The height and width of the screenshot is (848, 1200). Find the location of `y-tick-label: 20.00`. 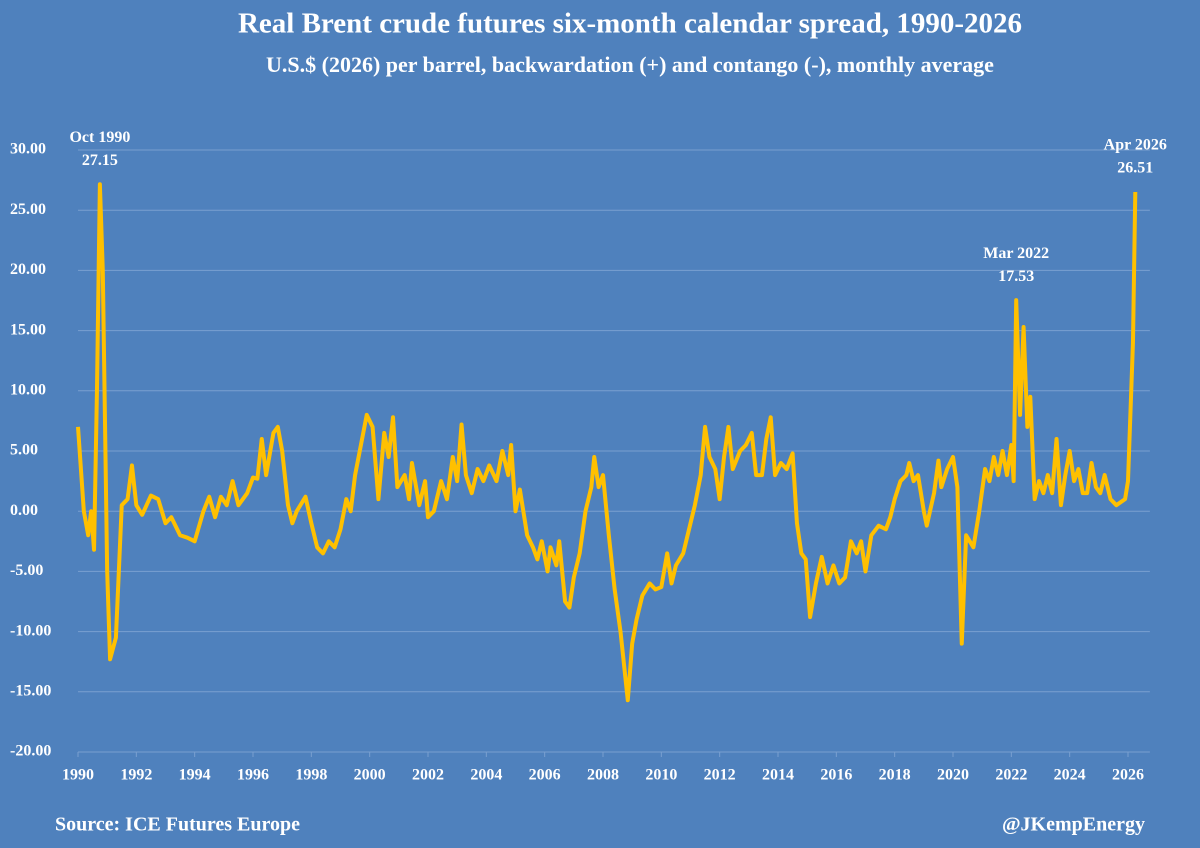

y-tick-label: 20.00 is located at coordinates (28, 269).